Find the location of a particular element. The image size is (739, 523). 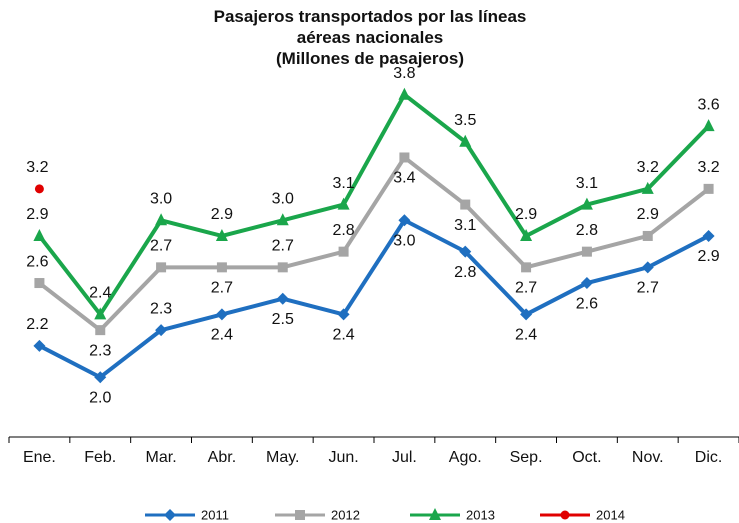

data-label: 2.2 is located at coordinates (37, 324).